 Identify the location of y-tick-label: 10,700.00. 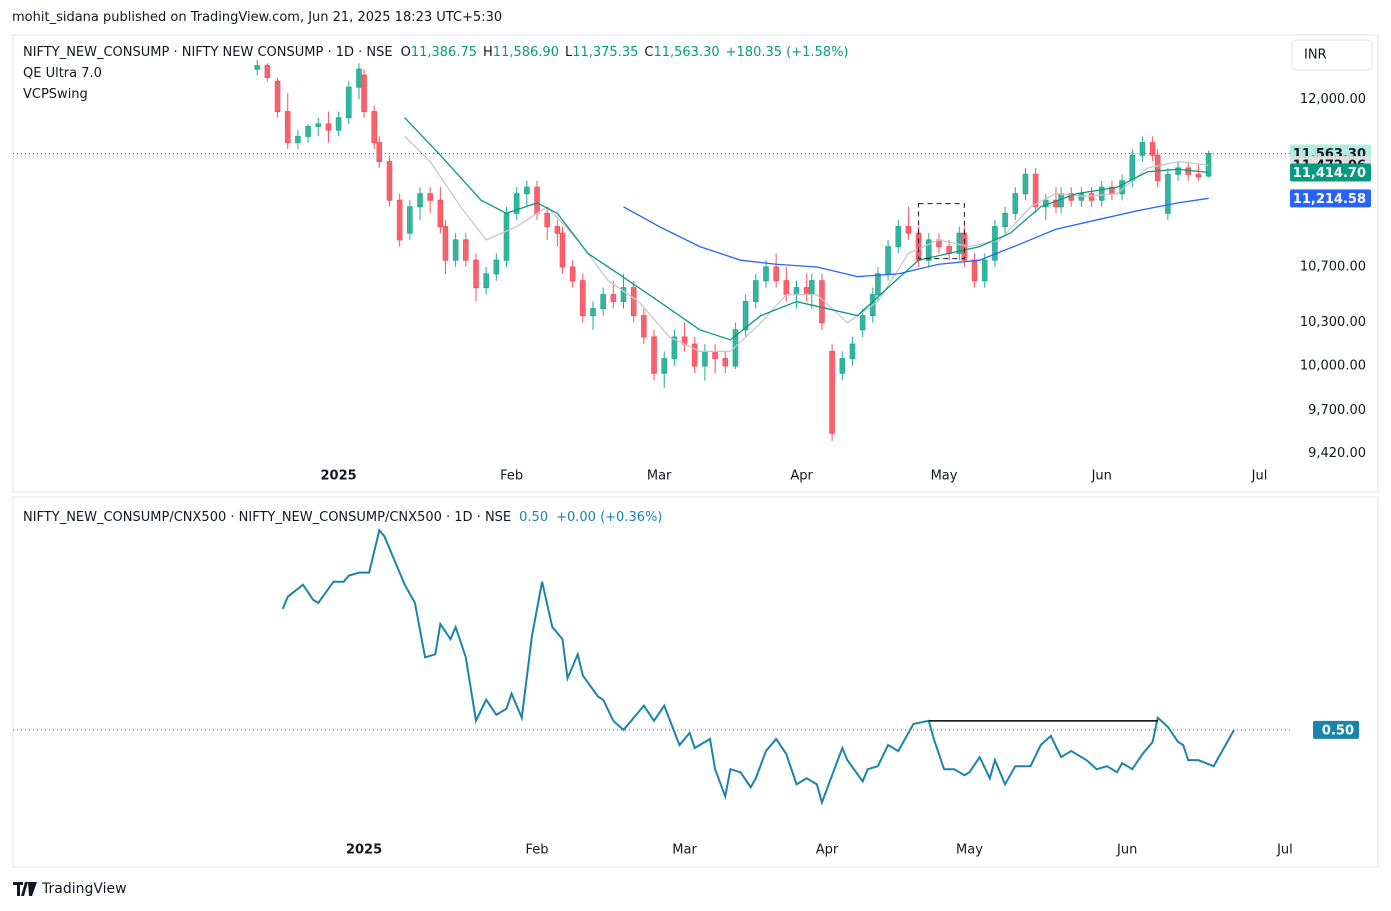
(1333, 266).